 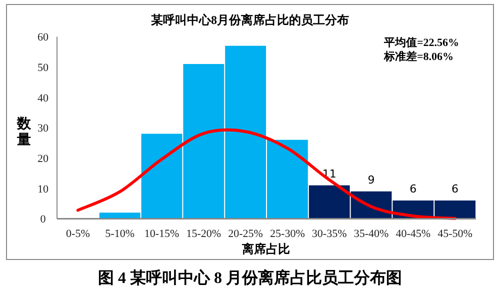 What do you see at coordinates (43, 159) in the screenshot?
I see `y-tick-label: 20` at bounding box center [43, 159].